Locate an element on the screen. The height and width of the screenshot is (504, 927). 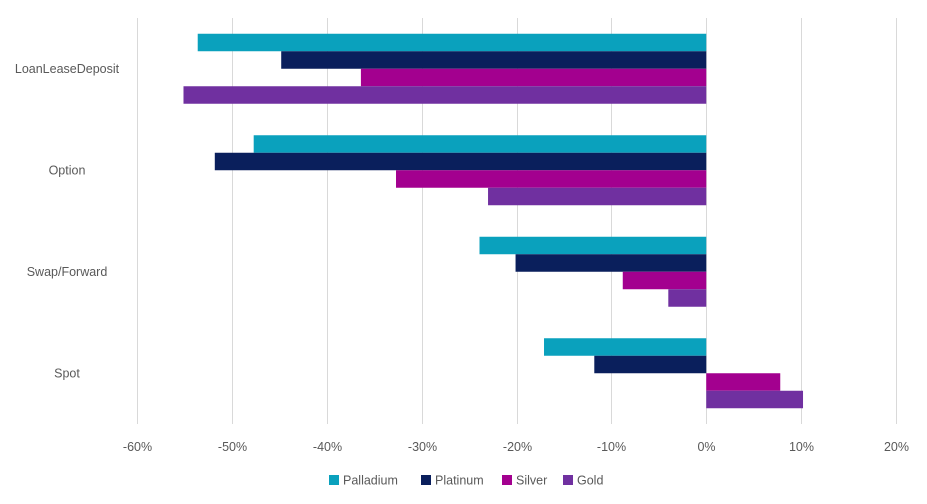
x-tick-label: 10% is located at coordinates (801, 447).